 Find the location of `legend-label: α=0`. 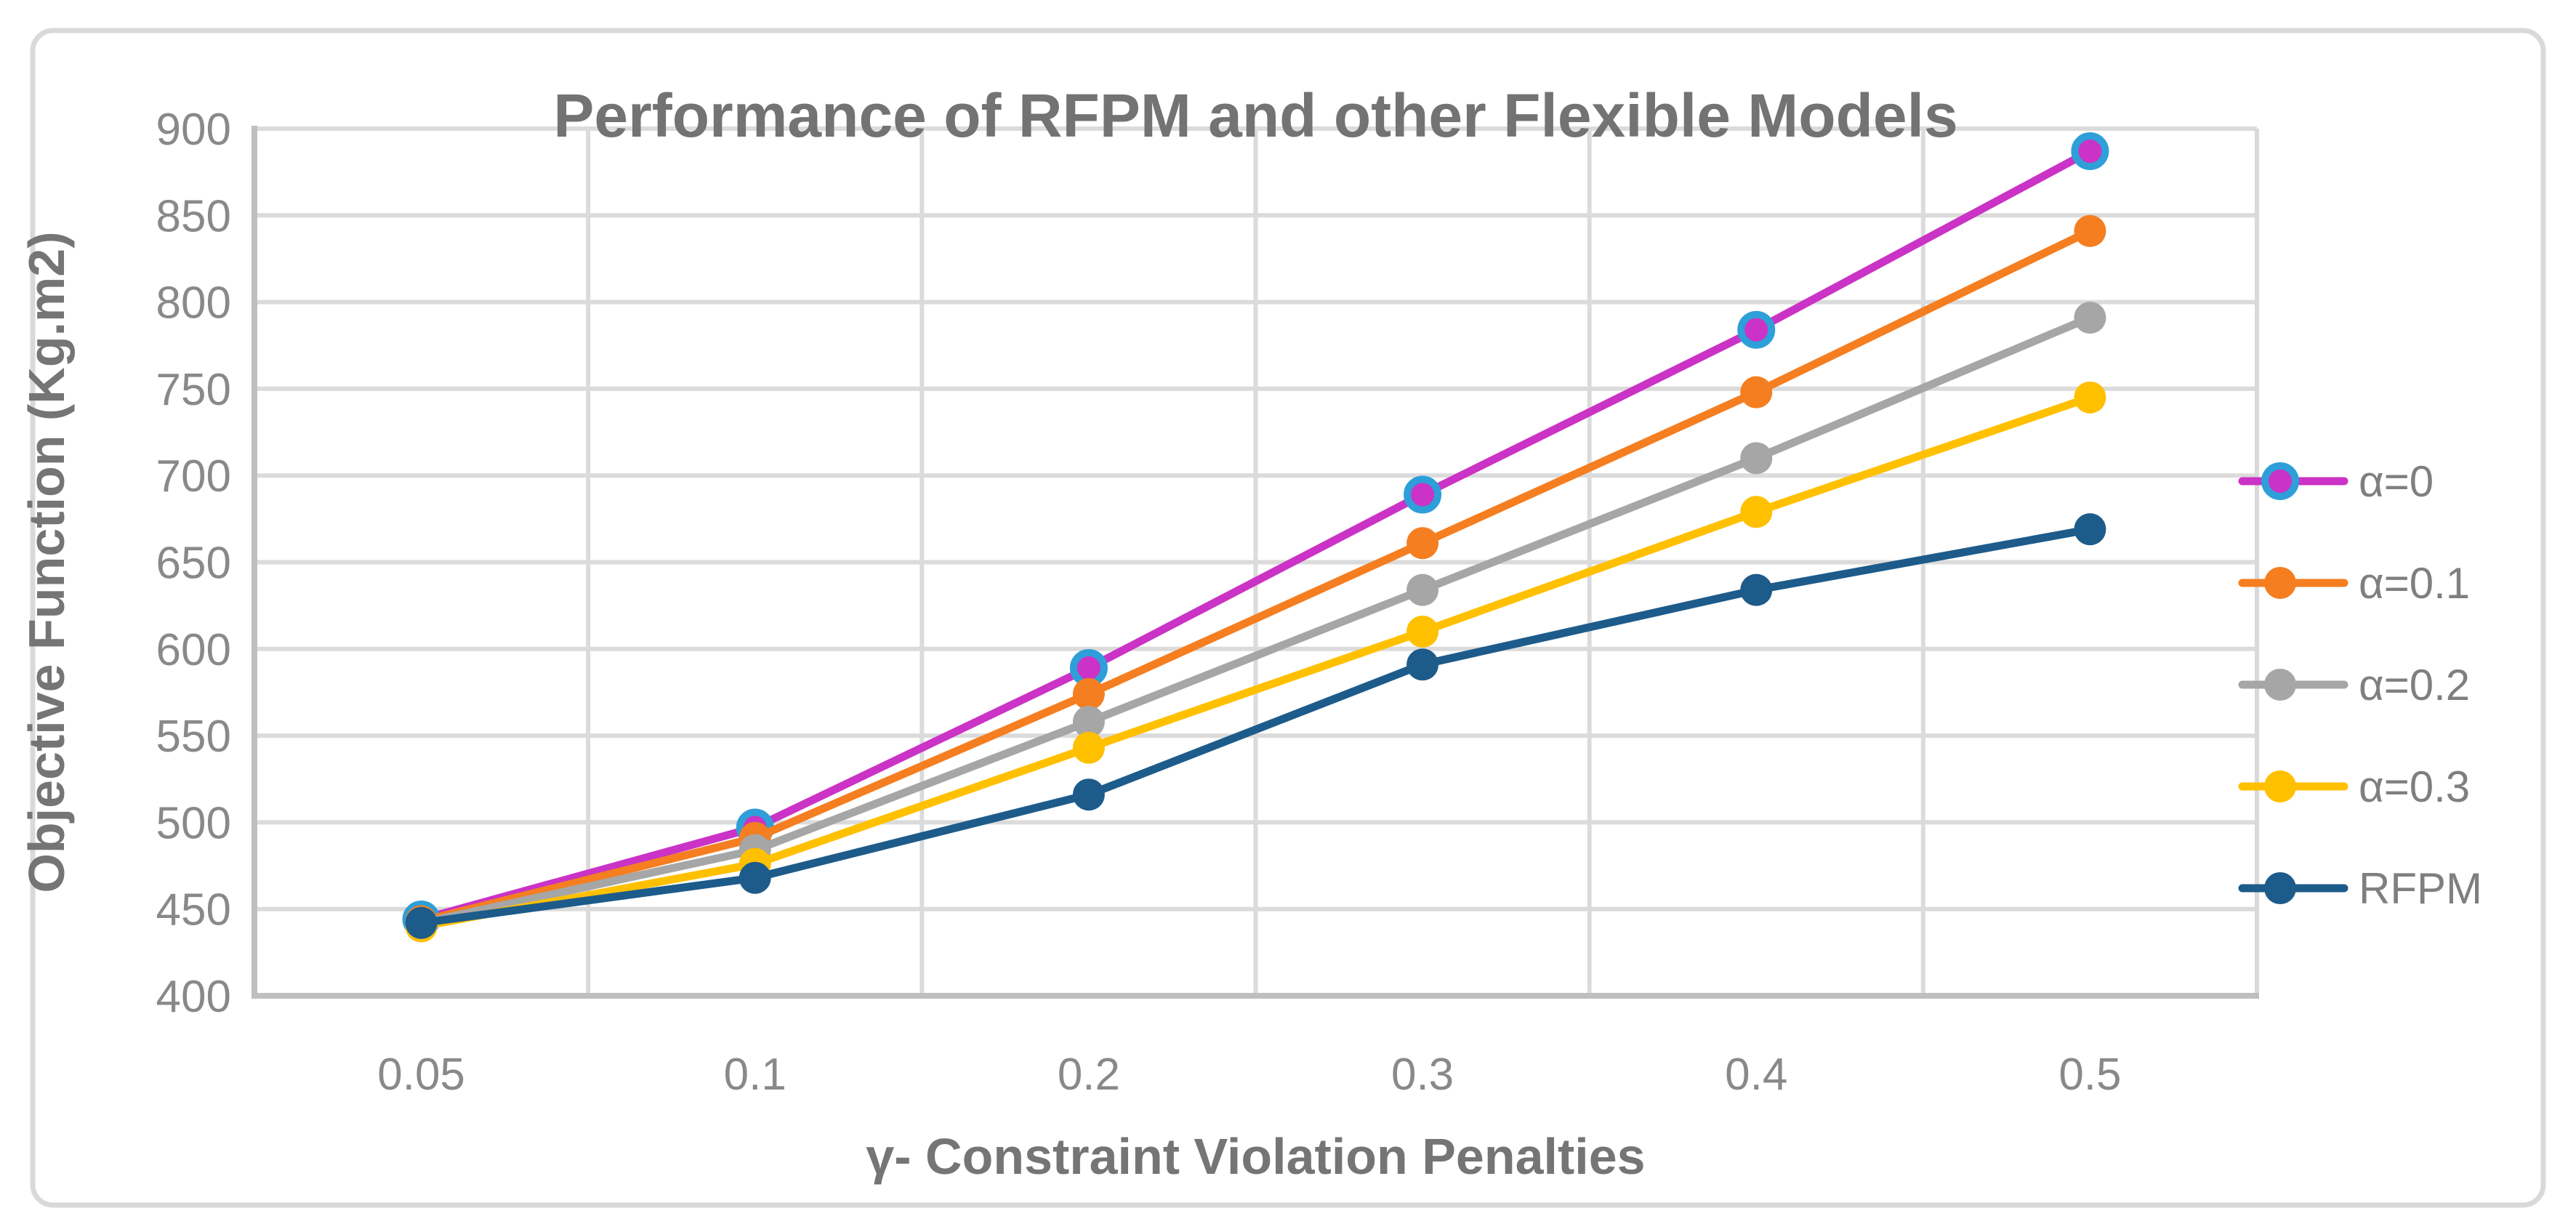

legend-label: α=0 is located at coordinates (2396, 481).